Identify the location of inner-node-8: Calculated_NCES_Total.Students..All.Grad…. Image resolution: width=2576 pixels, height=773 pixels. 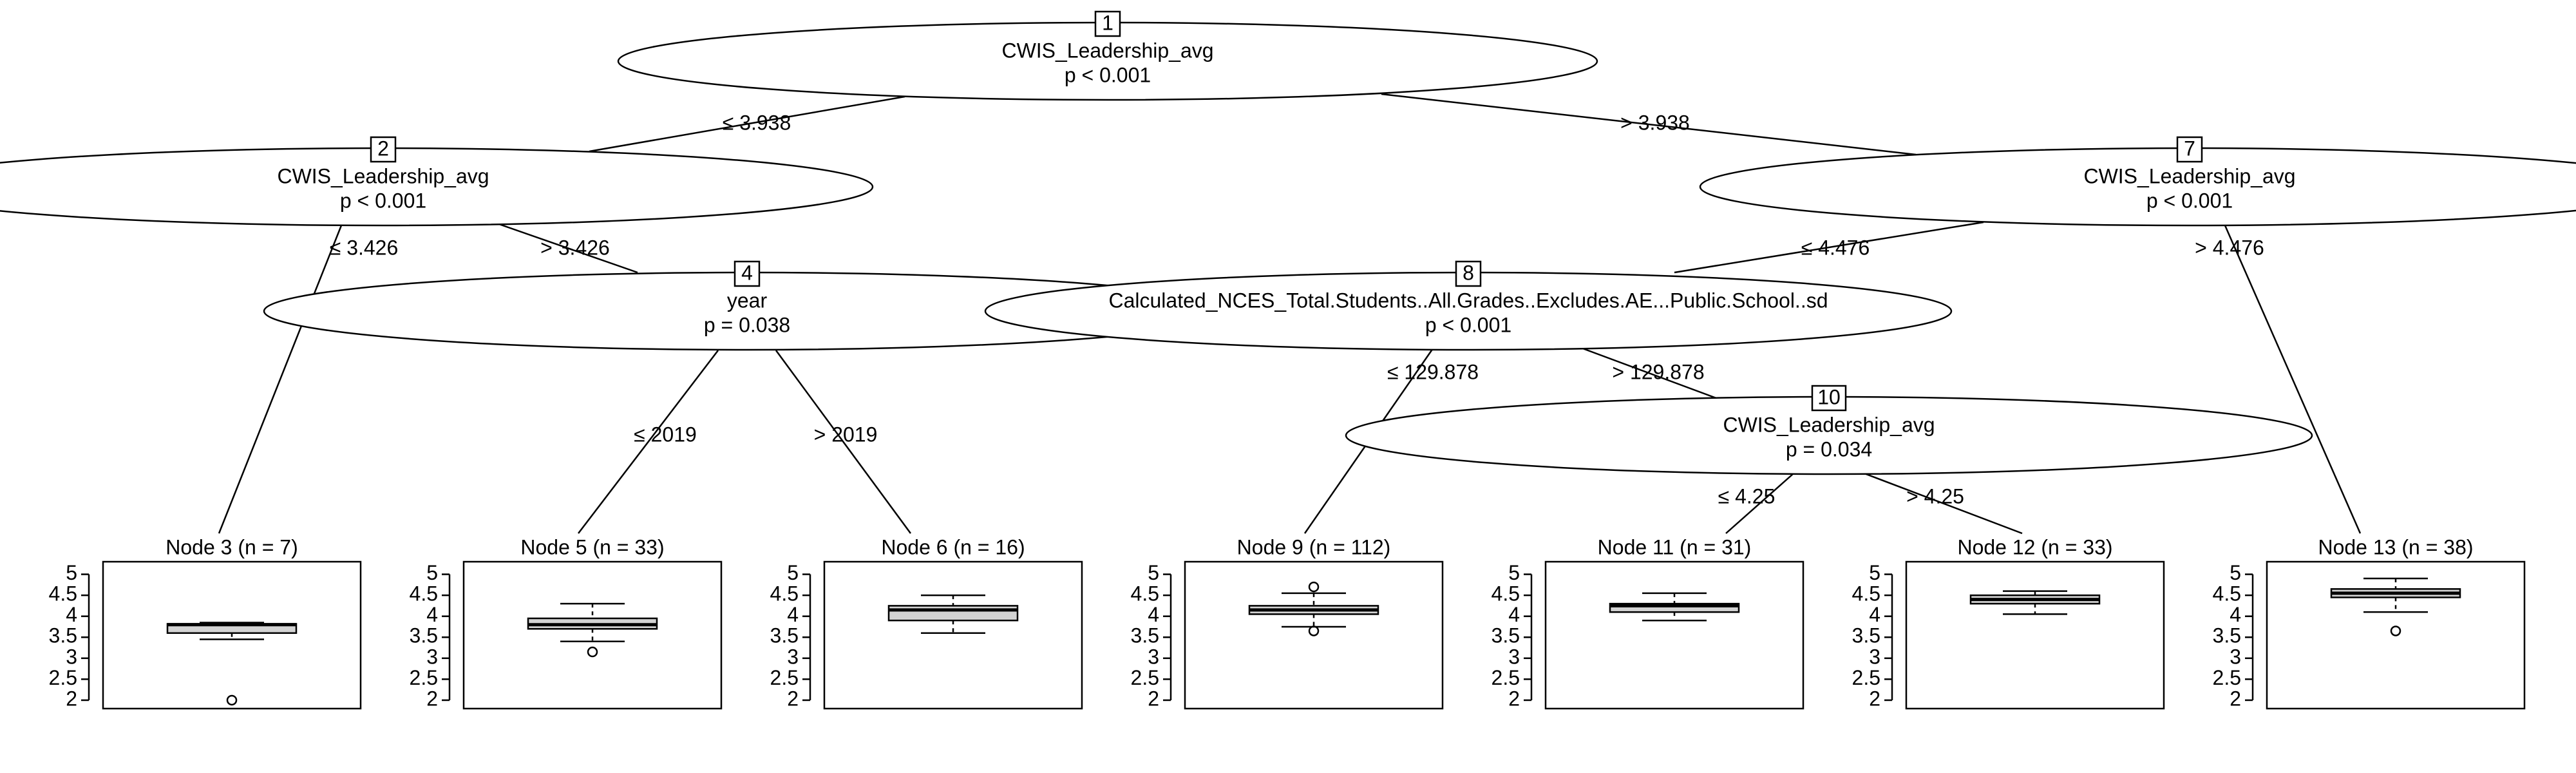
(1469, 305).